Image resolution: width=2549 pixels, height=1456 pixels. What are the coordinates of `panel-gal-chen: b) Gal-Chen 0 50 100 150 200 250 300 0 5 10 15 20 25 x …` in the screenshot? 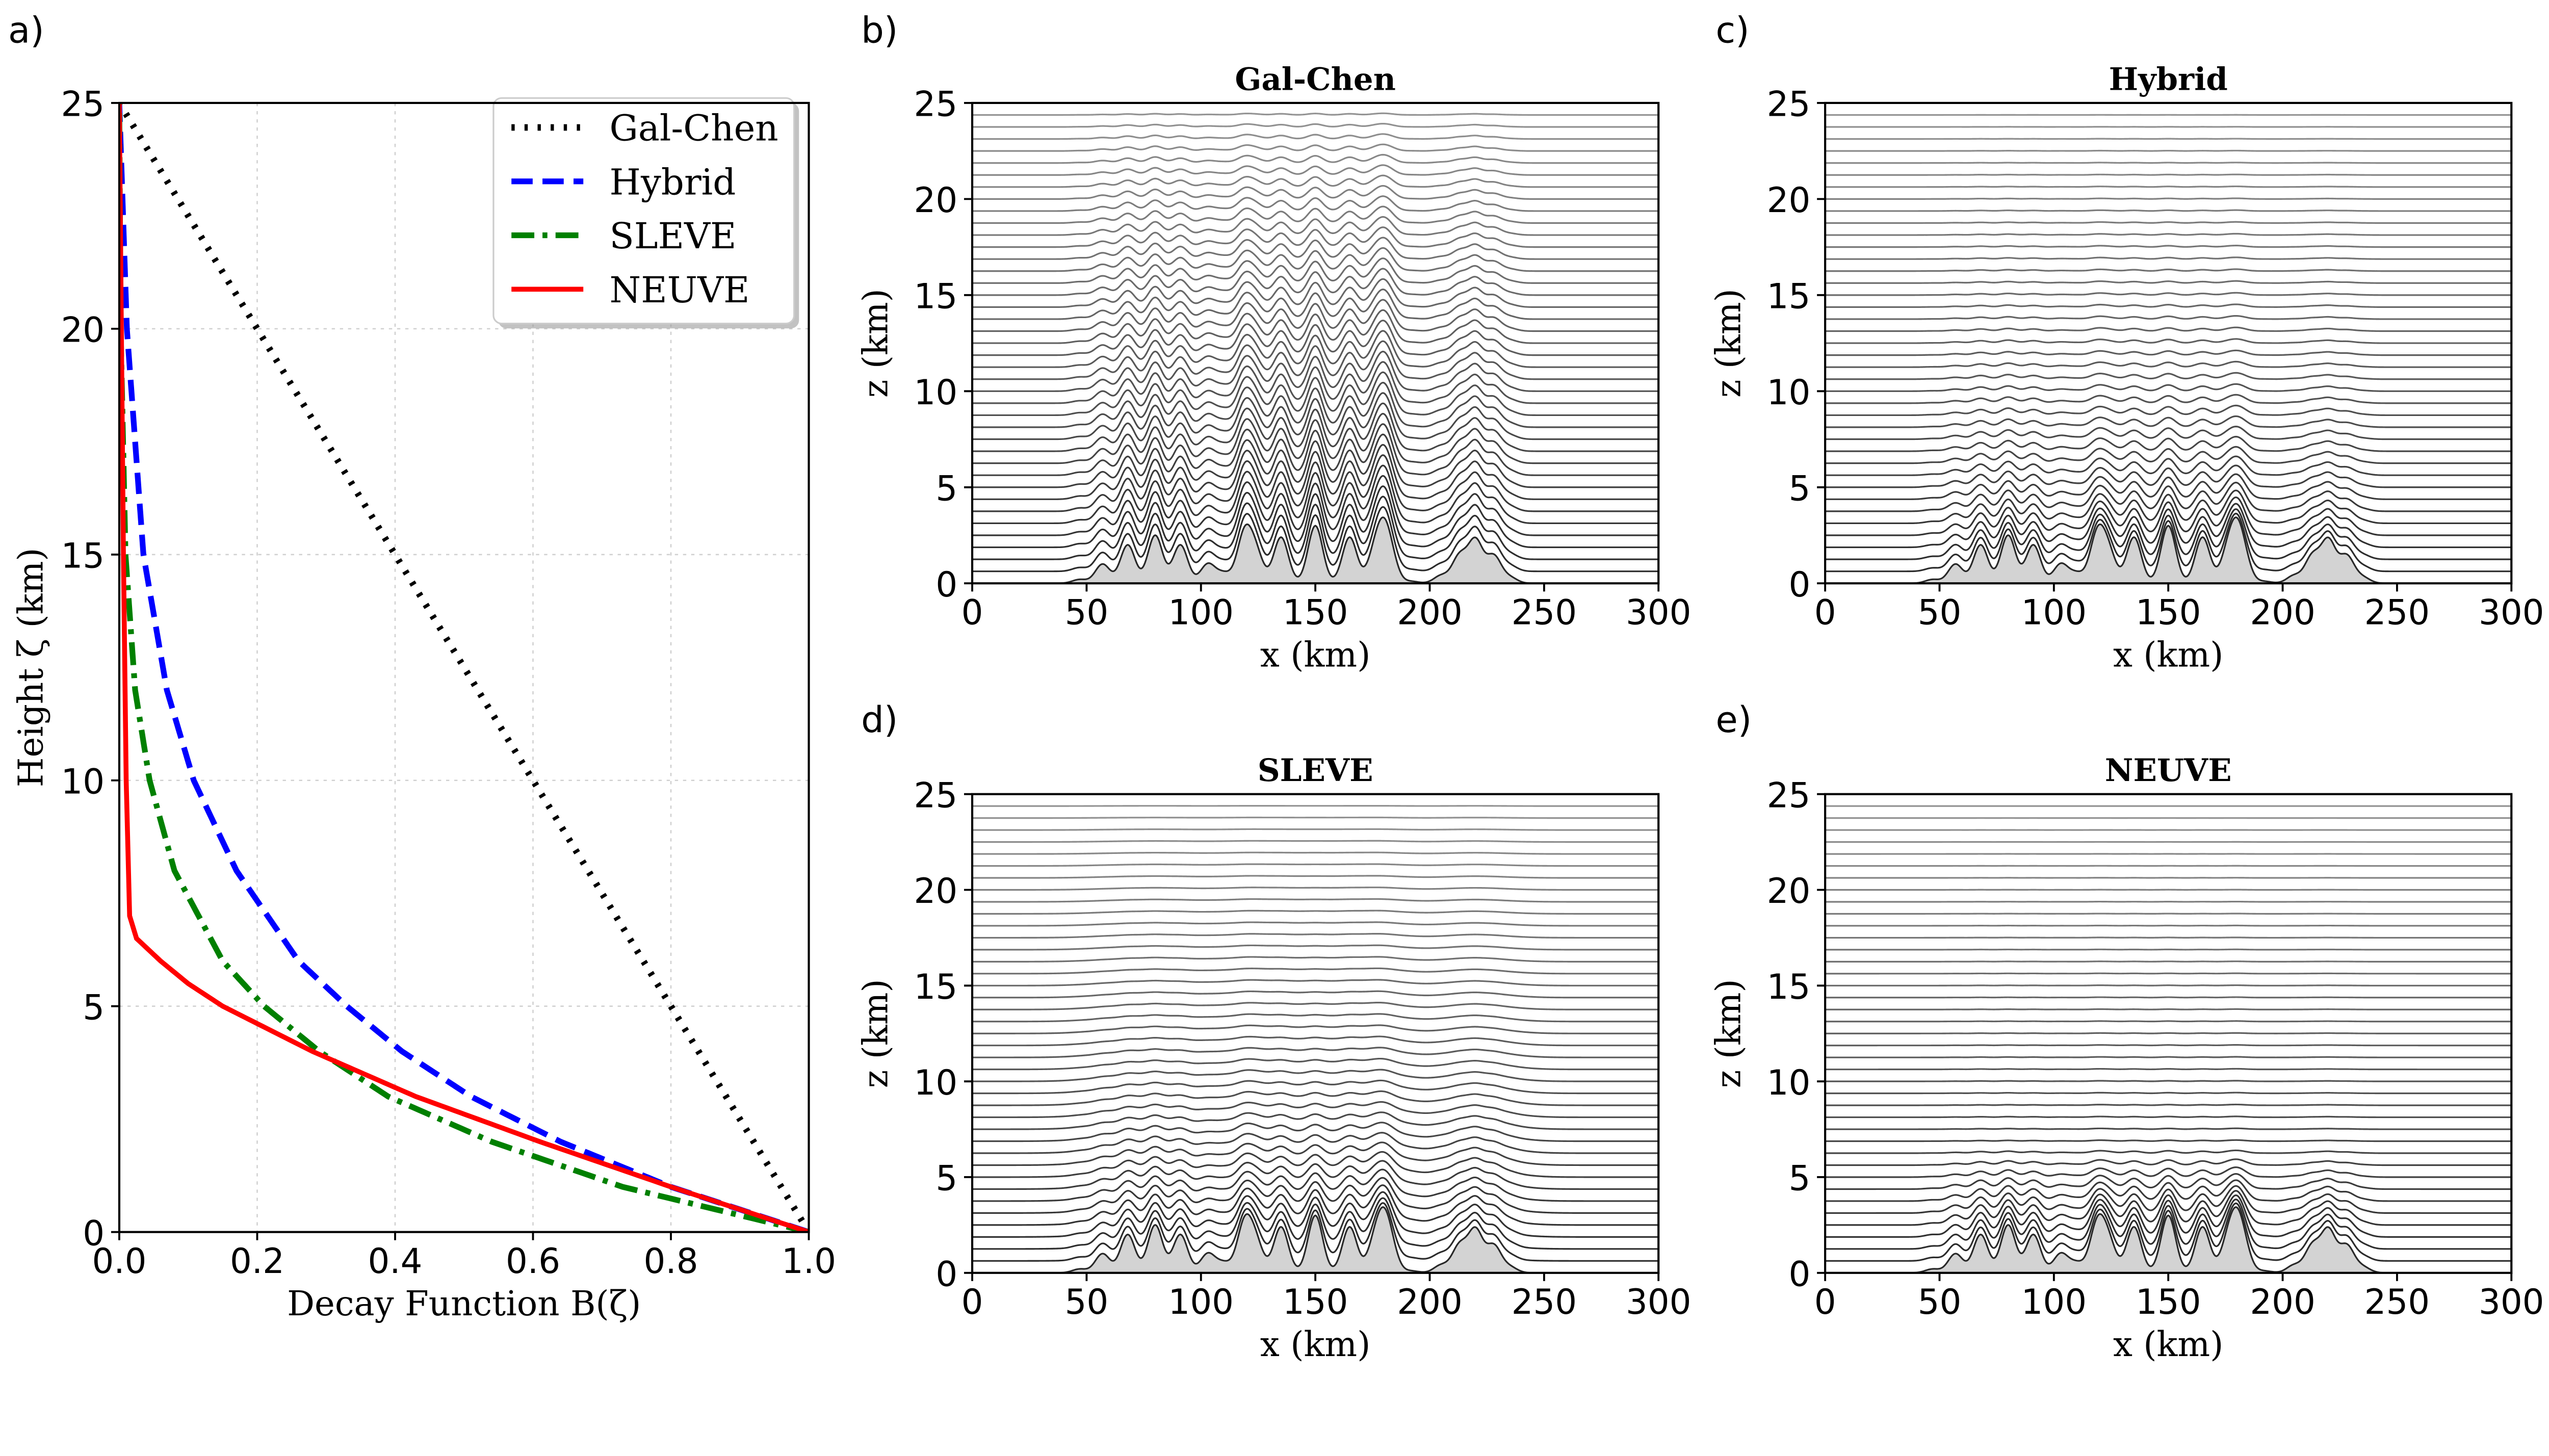 It's located at (1273, 341).